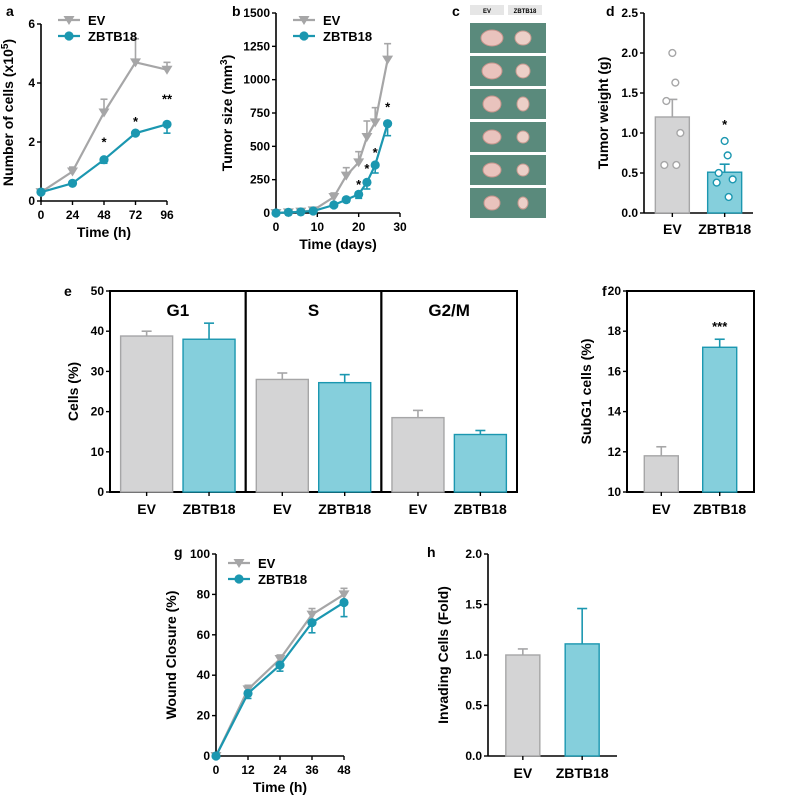 This screenshot has width=787, height=809. I want to click on y-axis-label: Invading Cells (Fold), so click(443, 655).